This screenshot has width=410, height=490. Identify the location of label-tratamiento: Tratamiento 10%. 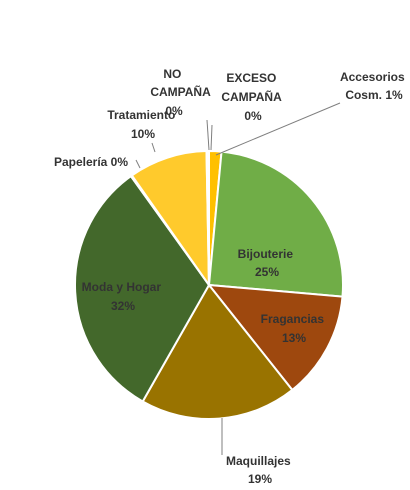
(142, 124).